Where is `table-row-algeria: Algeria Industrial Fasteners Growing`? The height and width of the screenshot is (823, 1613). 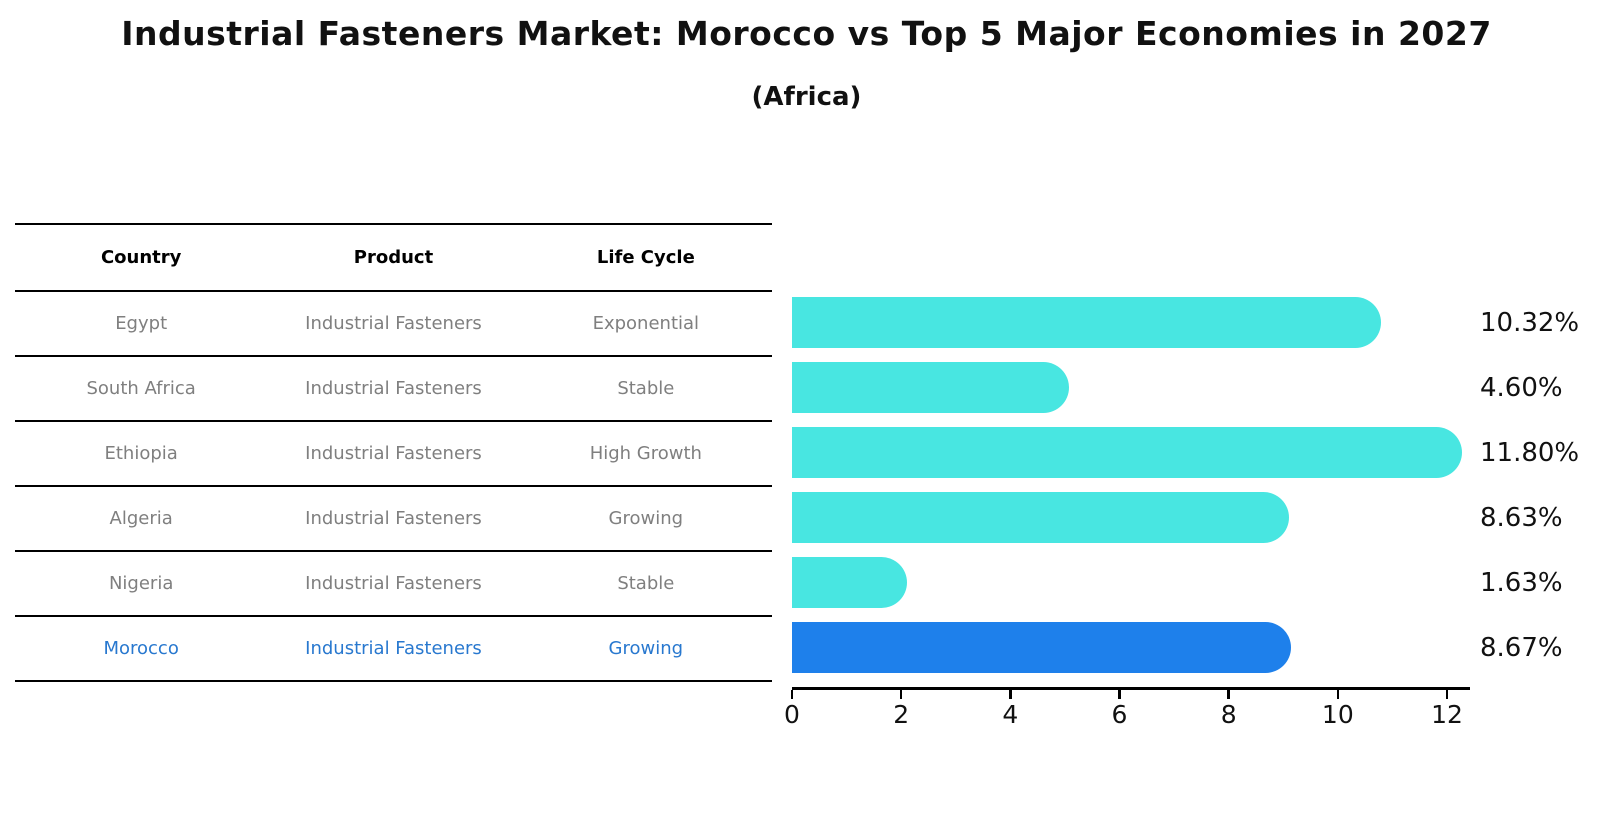 table-row-algeria: Algeria Industrial Fasteners Growing is located at coordinates (393, 519).